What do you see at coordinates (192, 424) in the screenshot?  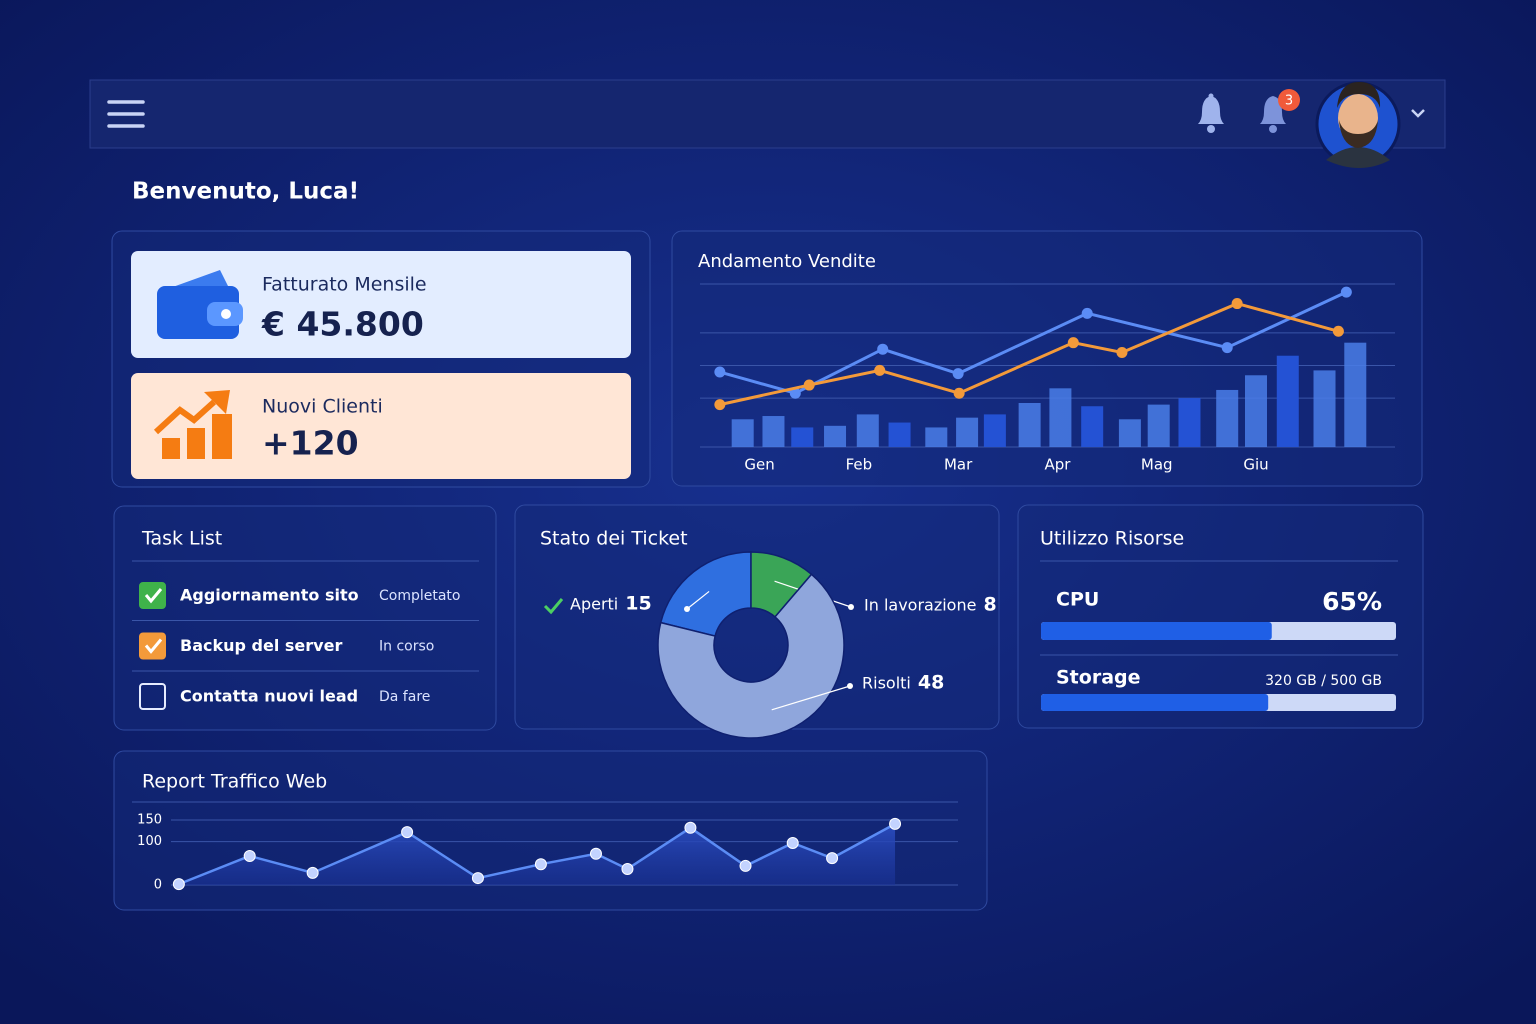 I see `growth-icon` at bounding box center [192, 424].